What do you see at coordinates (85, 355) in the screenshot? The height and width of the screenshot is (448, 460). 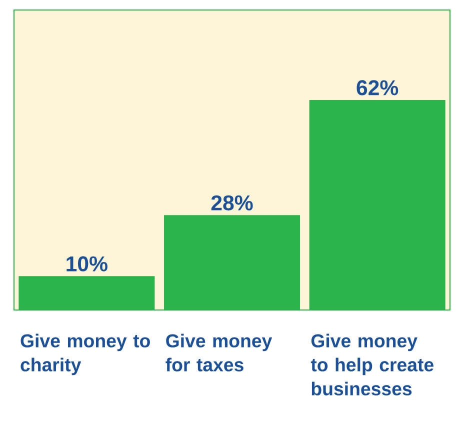 I see `x-tick-label: Give money to charity` at bounding box center [85, 355].